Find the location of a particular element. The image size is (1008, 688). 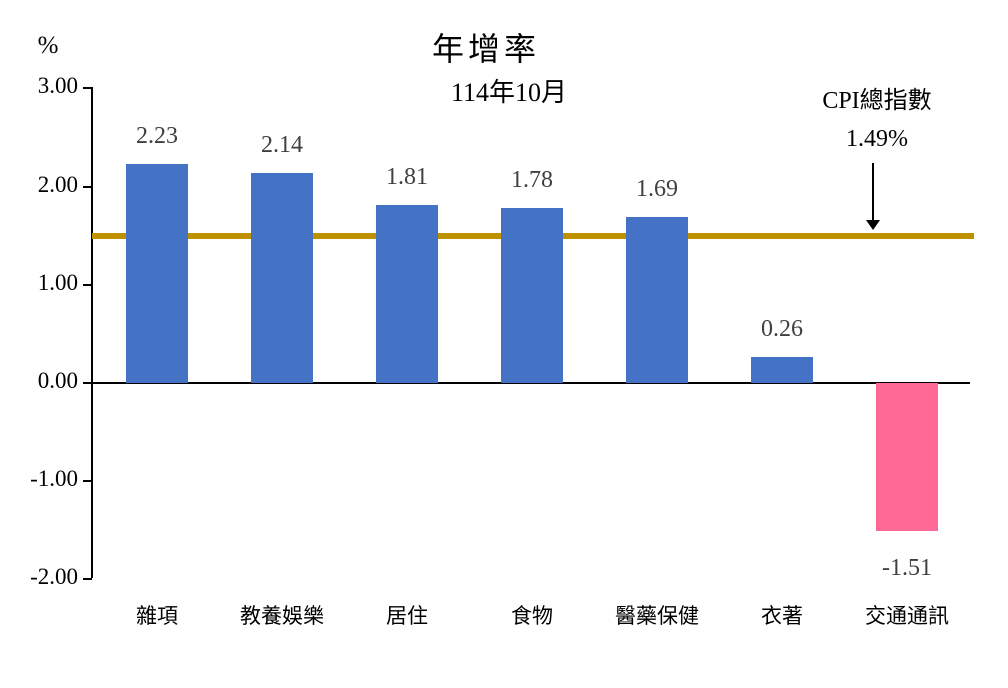

bar-value-label: 1.78 is located at coordinates (532, 180).